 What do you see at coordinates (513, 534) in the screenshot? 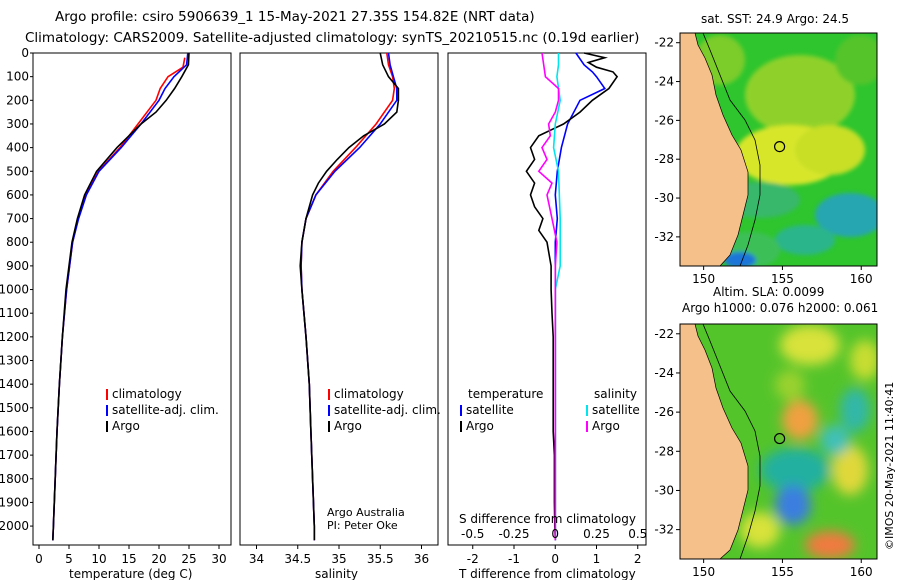
I see `s-diff-tick-label: -0.25` at bounding box center [513, 534].